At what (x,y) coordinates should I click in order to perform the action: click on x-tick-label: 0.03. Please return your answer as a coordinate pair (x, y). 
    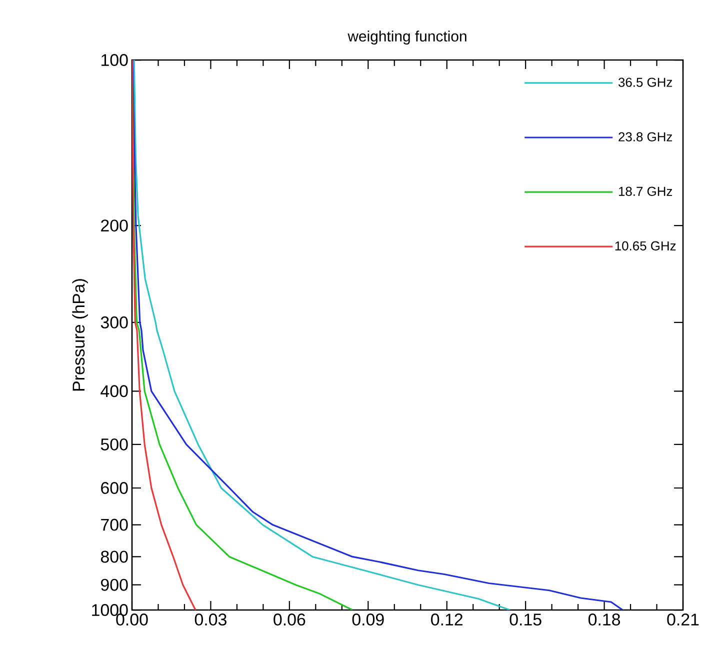
    Looking at the image, I should click on (210, 620).